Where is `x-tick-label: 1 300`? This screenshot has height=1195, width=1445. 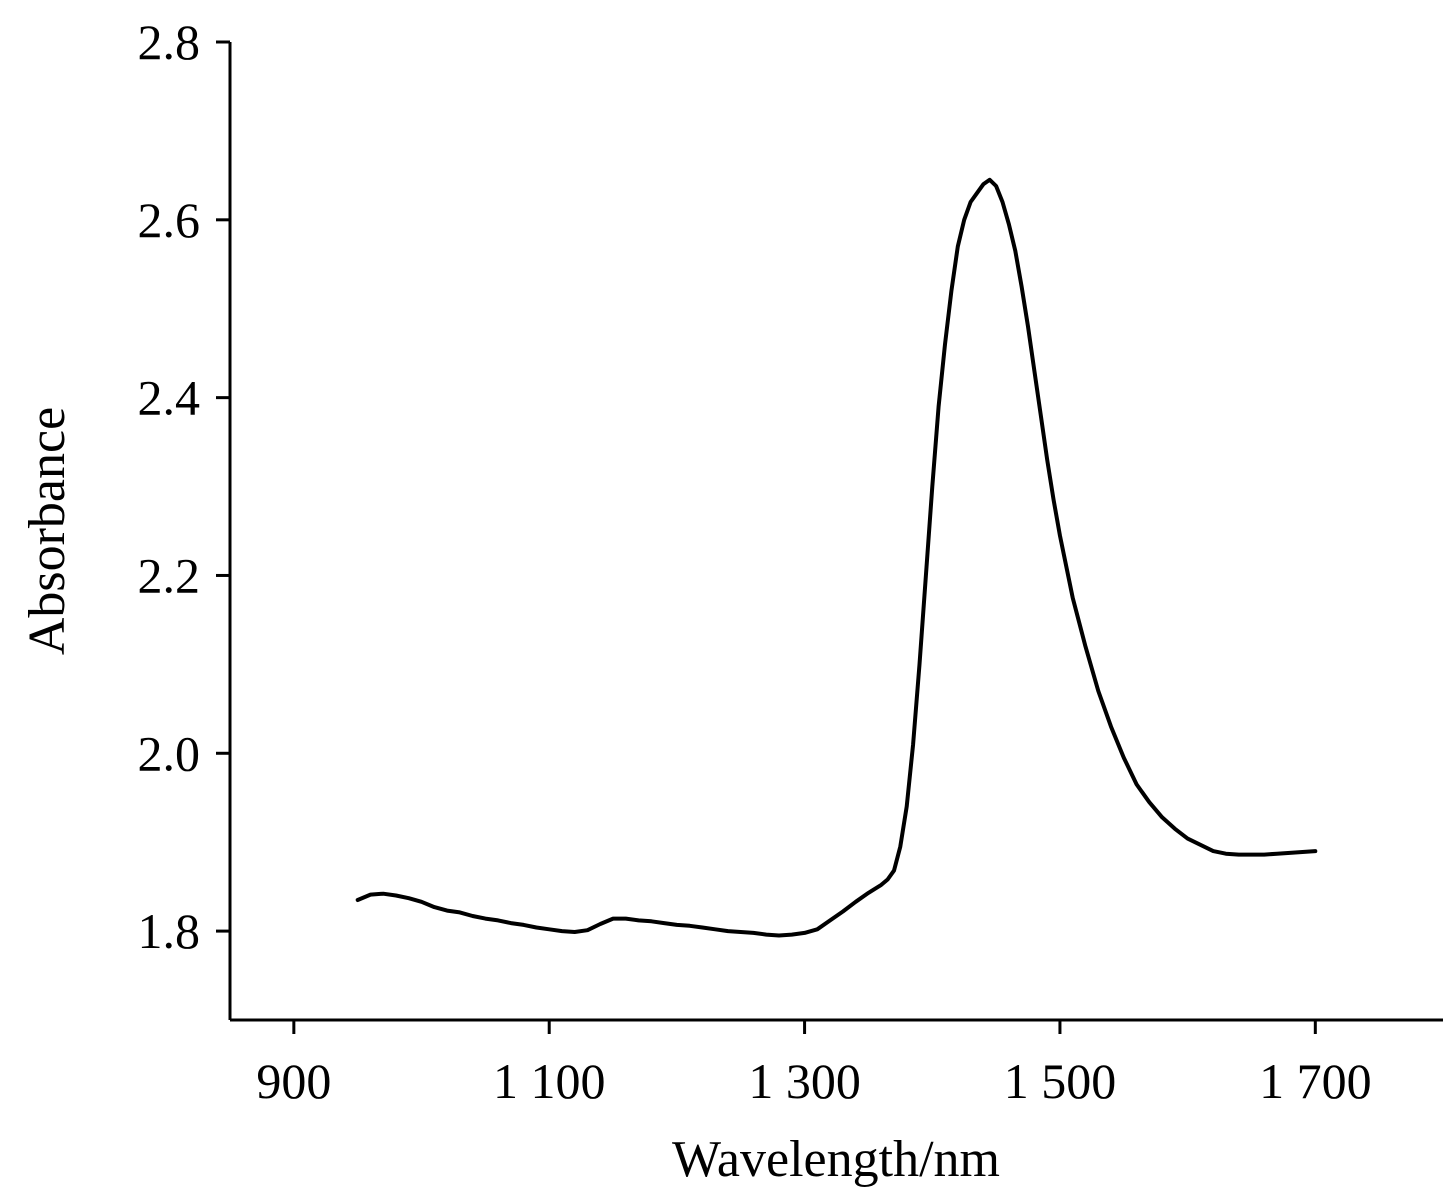 x-tick-label: 1 300 is located at coordinates (804, 1081).